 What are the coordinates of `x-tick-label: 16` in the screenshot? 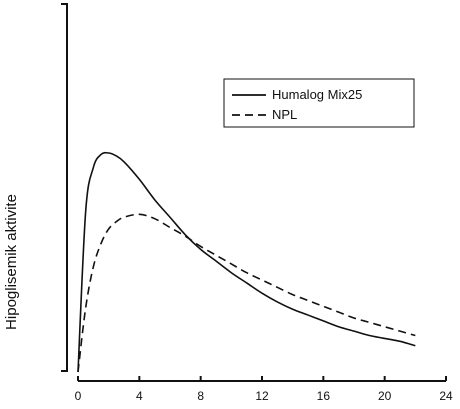 It's located at (324, 396).